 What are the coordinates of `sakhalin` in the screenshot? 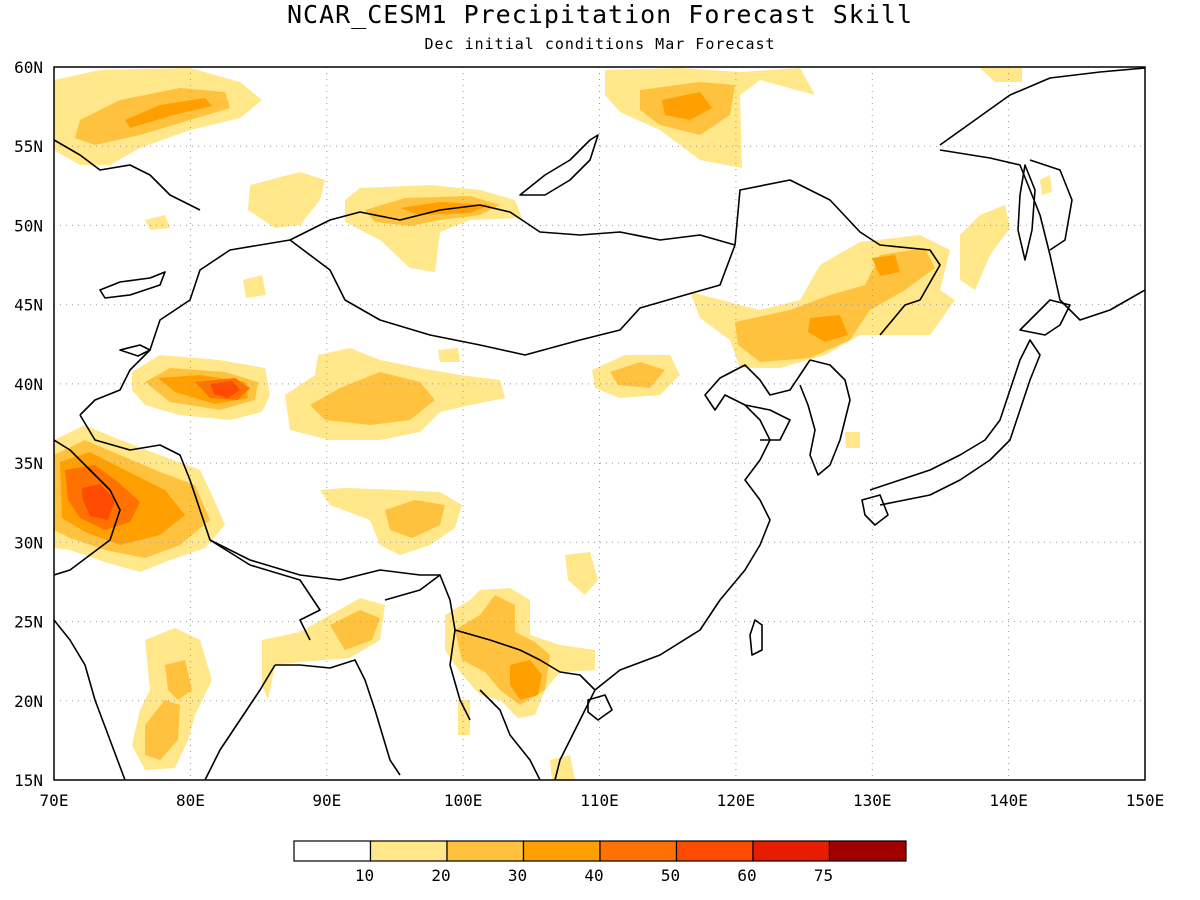 It's located at (1026, 212).